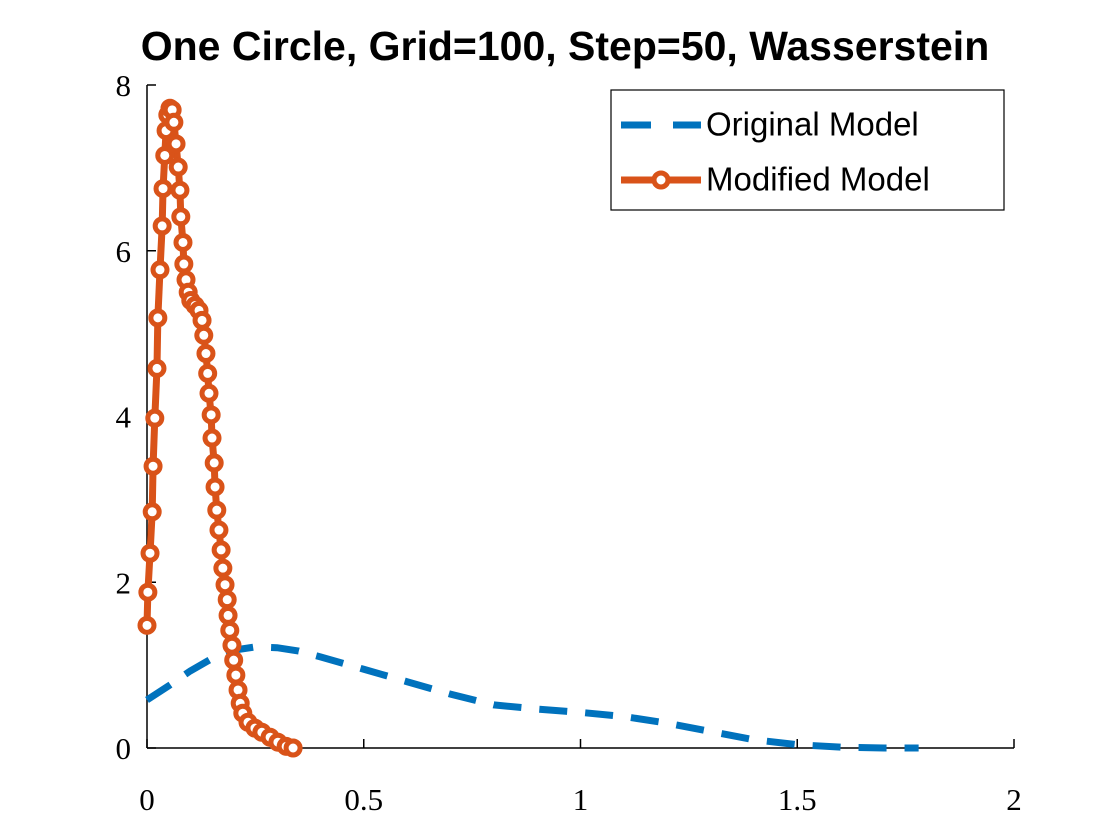 The image size is (1120, 840). I want to click on x-tick-label: 2, so click(1014, 799).